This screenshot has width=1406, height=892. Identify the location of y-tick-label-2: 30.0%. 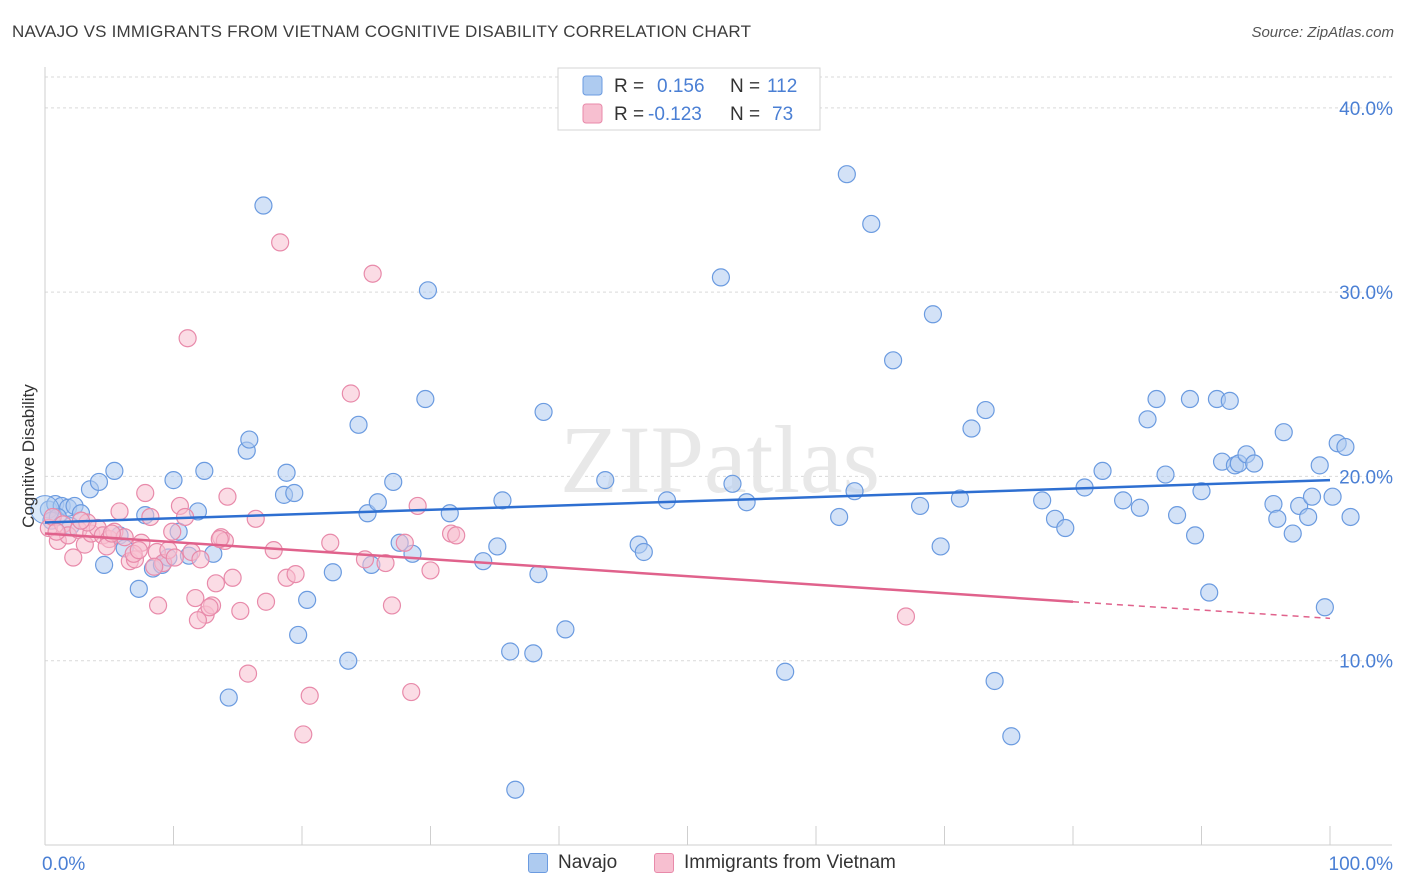
(1366, 293).